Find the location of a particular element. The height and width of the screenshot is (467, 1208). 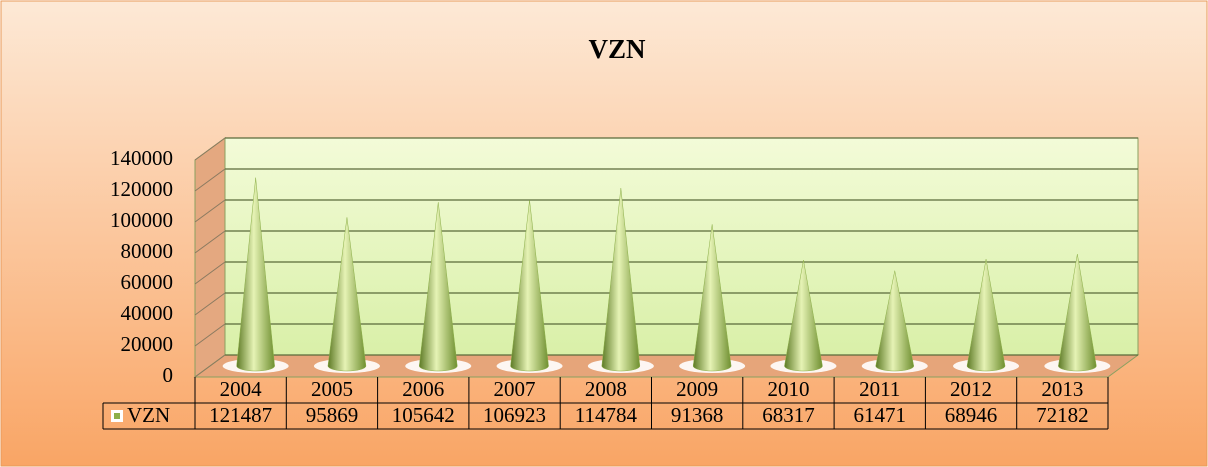

y-tick-label: 100000 is located at coordinates (141, 220).